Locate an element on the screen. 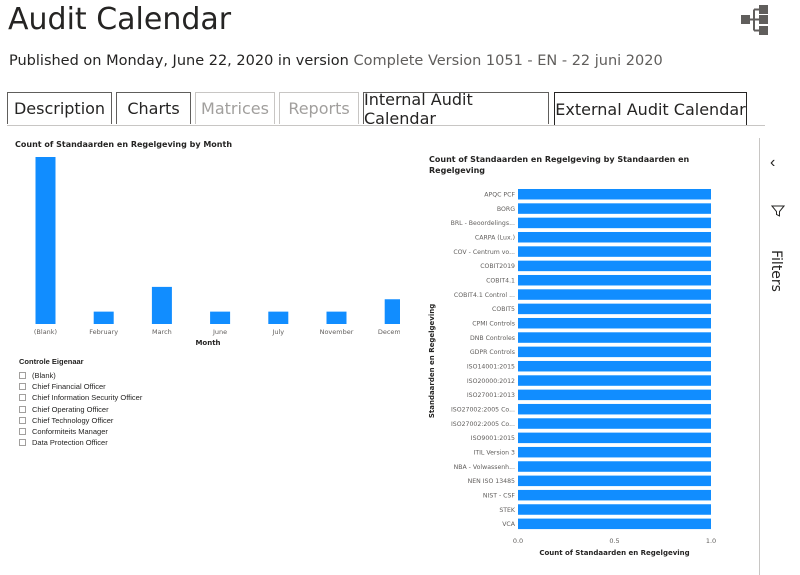 The image size is (800, 575). slicer-item-label: Chief Financial Officer is located at coordinates (69, 387).